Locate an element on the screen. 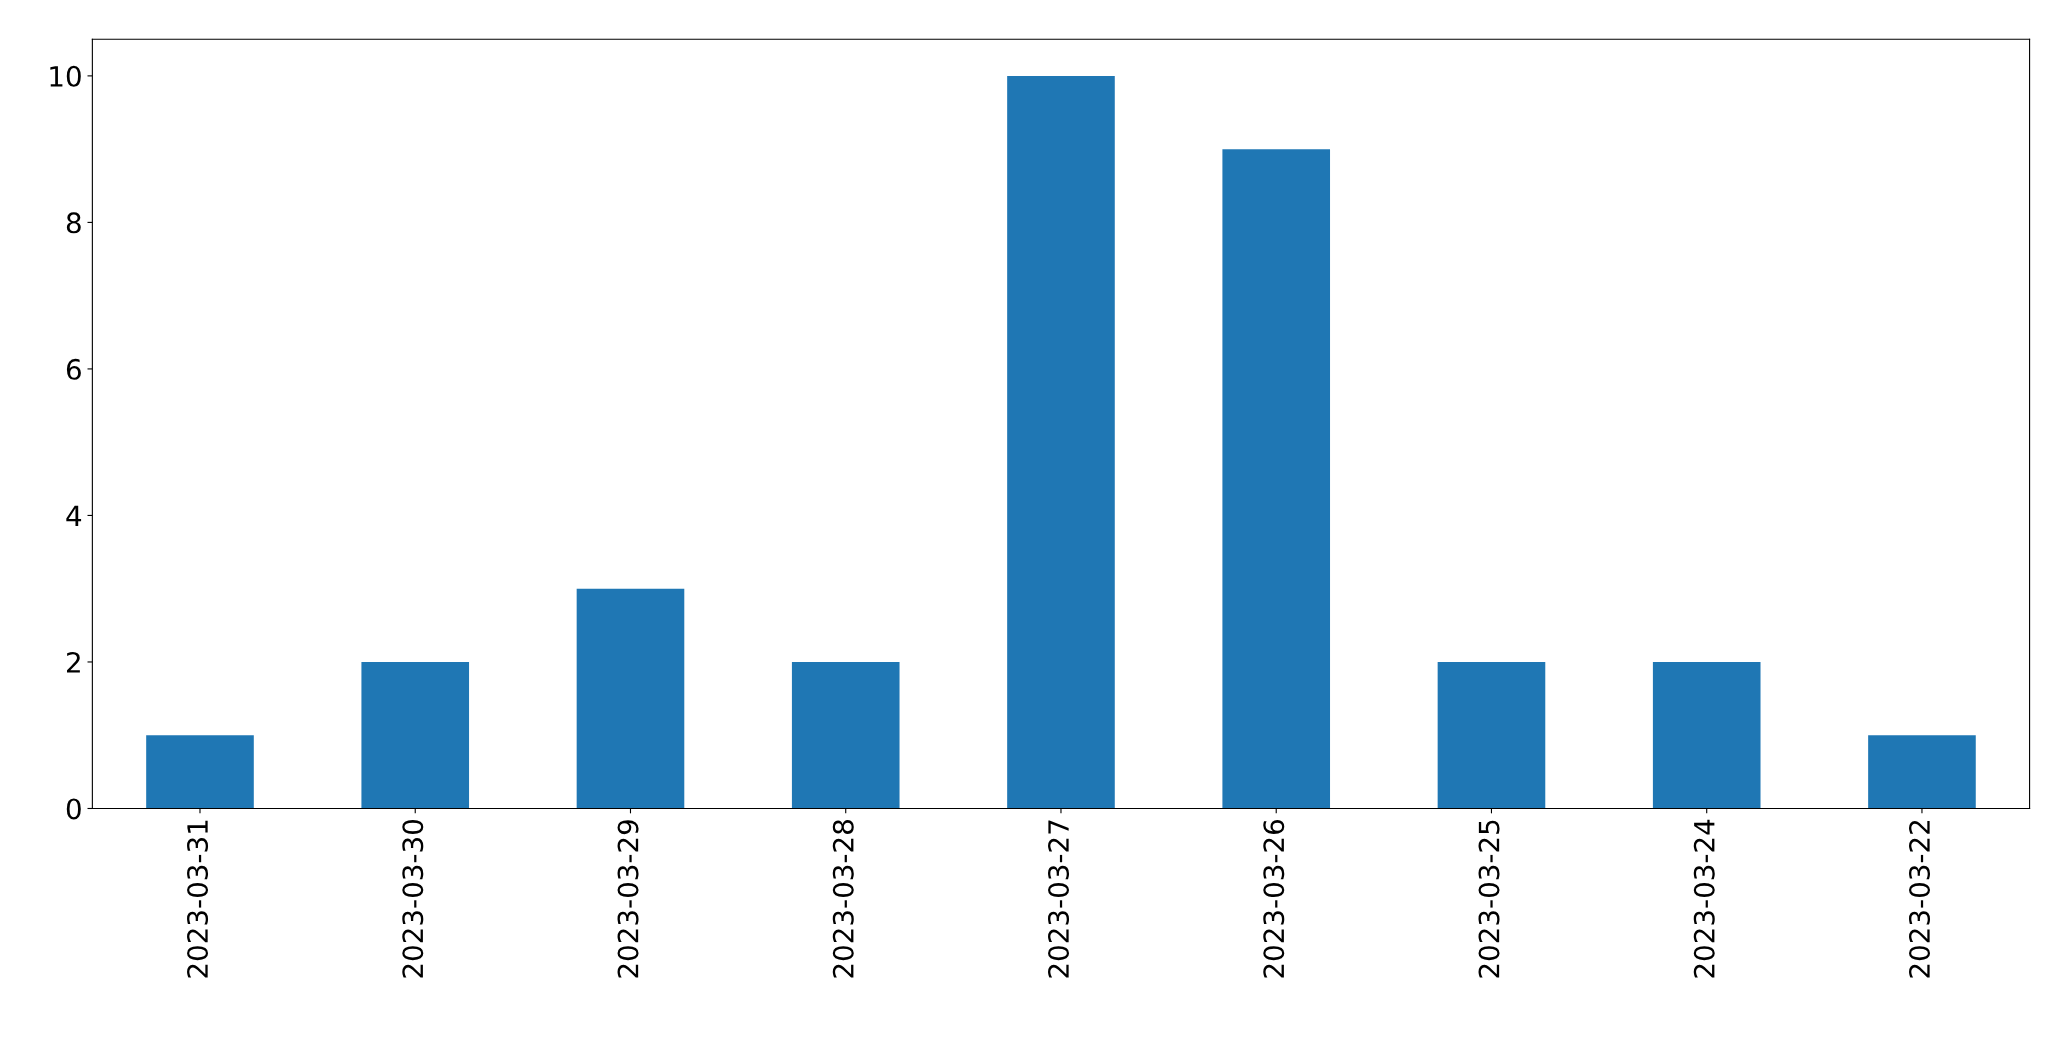 This screenshot has height=1061, width=2071. y-tick-label: 4 is located at coordinates (74, 515).